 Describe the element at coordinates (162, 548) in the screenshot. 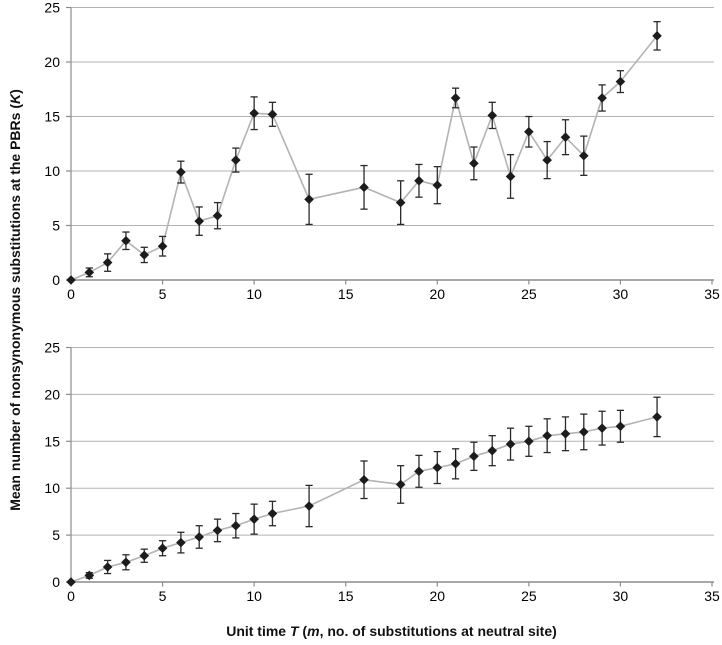

I see `bottom-data-point-marker-x5` at that location.